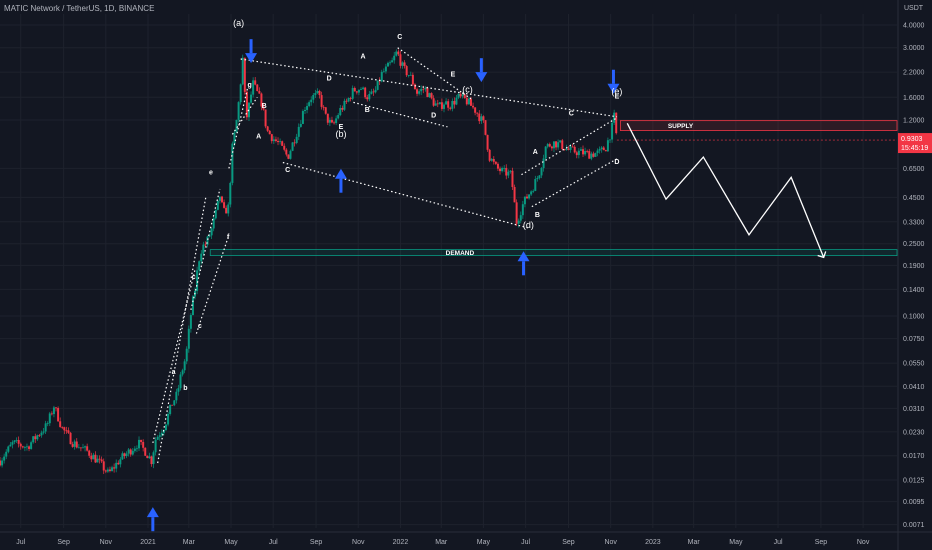 The width and height of the screenshot is (932, 550). What do you see at coordinates (316, 542) in the screenshot?
I see `x-tick-label: Sep` at bounding box center [316, 542].